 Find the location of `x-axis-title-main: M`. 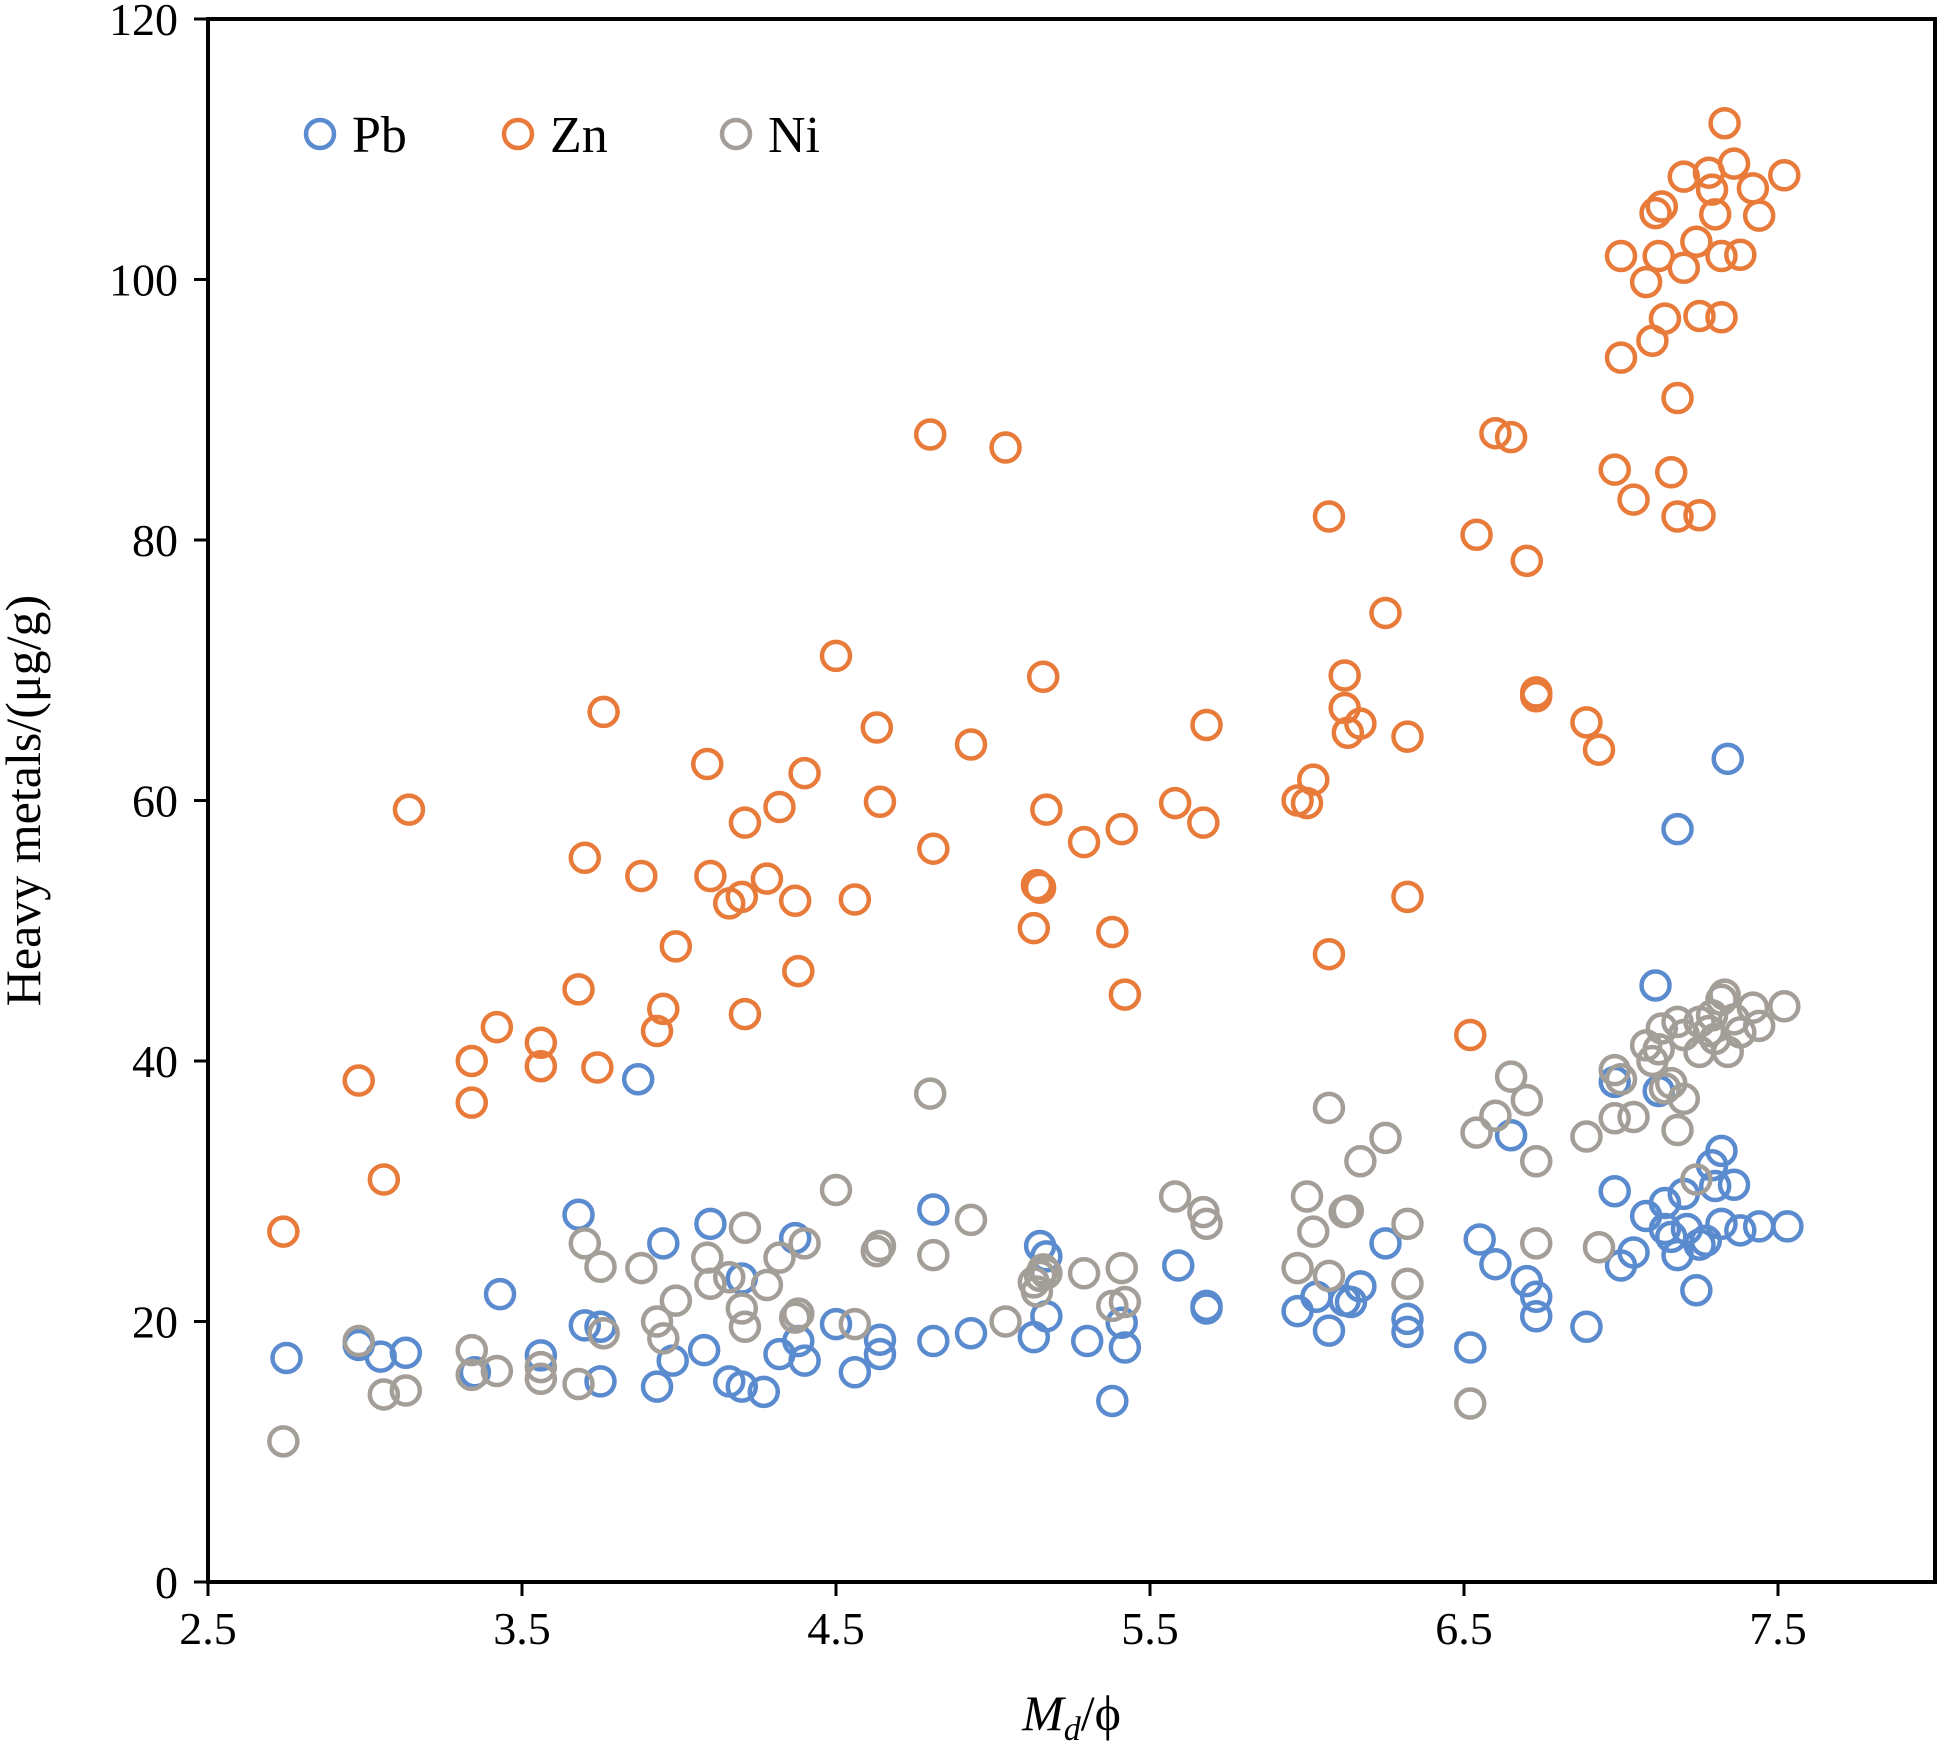

x-axis-title-main: M is located at coordinates (1043, 1713).